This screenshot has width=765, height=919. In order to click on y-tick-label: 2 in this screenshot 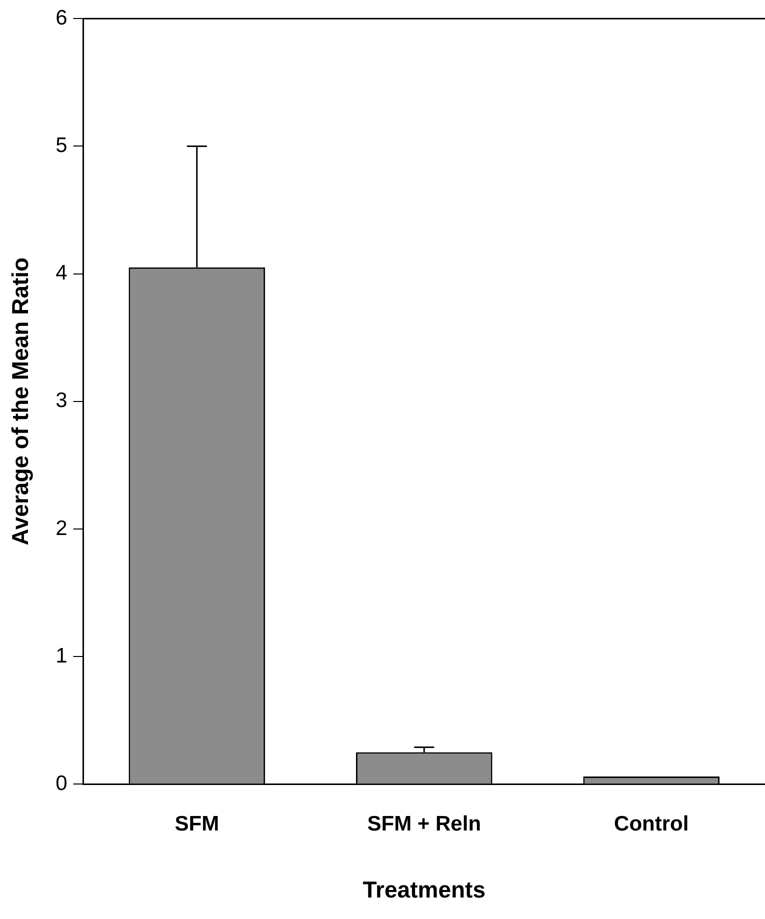, I will do `click(62, 528)`.